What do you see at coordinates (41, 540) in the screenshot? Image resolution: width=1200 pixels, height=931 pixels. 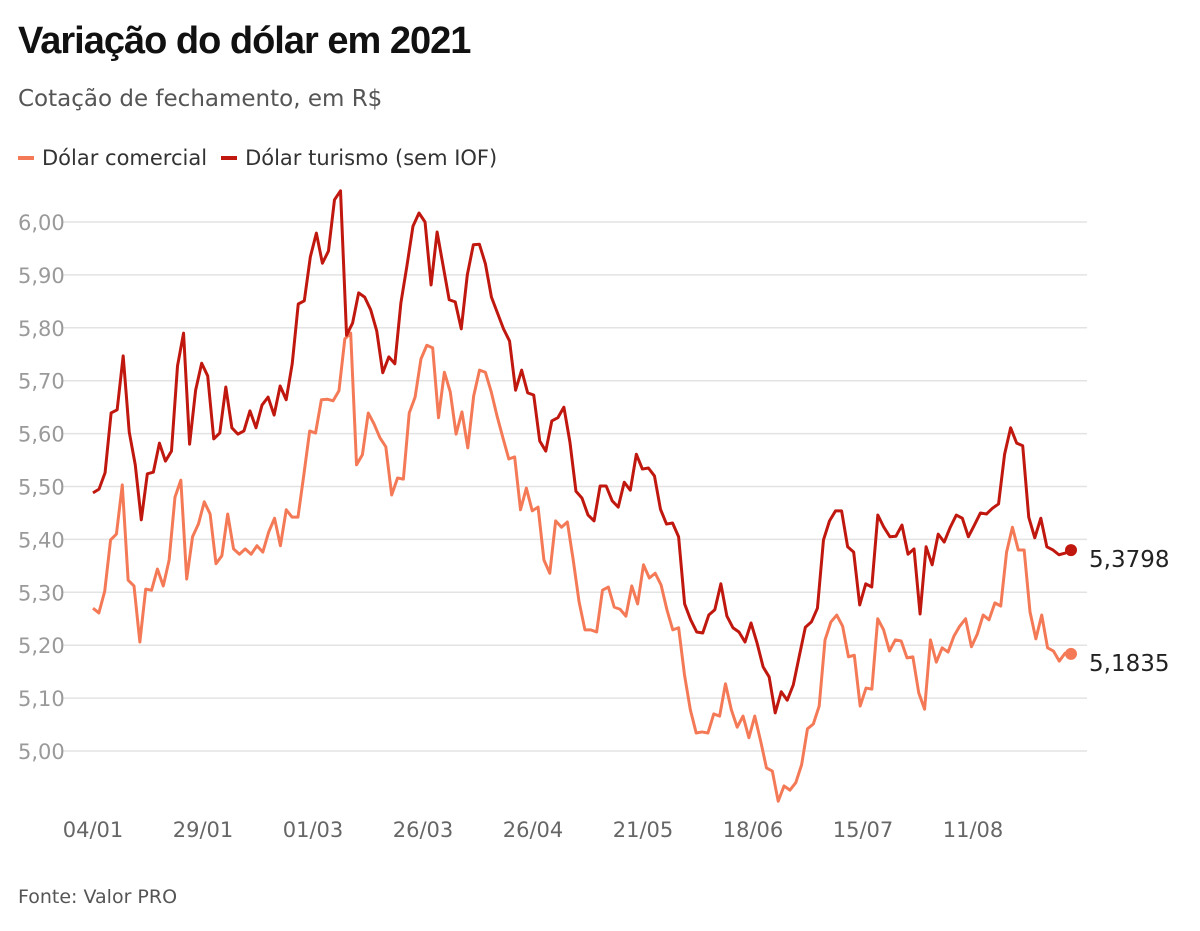 I see `y-tick-label: 5,40` at bounding box center [41, 540].